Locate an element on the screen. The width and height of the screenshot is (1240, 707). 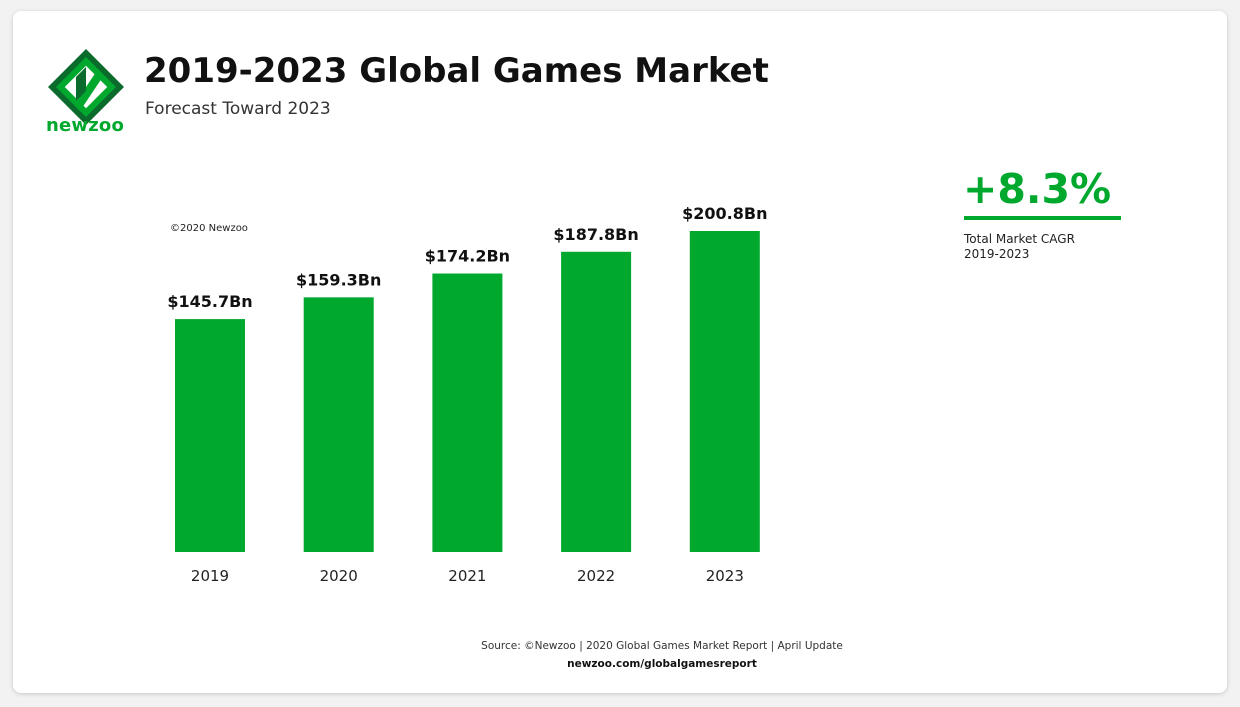
bar-2019 is located at coordinates (210, 435).